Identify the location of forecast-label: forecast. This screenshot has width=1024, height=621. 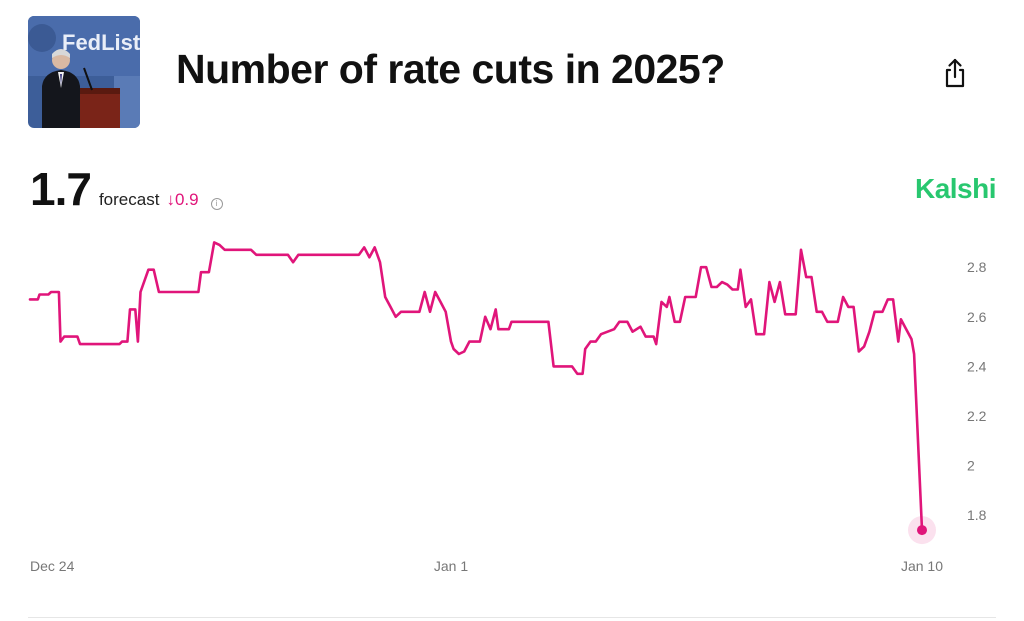
(129, 199).